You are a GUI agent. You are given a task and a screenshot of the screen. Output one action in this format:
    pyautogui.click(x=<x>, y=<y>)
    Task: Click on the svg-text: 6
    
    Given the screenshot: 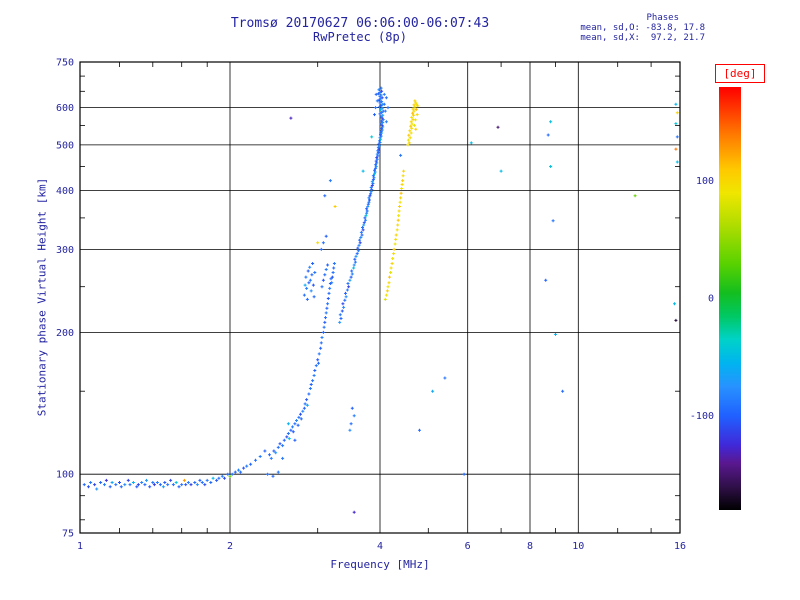 What is the action you would take?
    pyautogui.click(x=468, y=546)
    